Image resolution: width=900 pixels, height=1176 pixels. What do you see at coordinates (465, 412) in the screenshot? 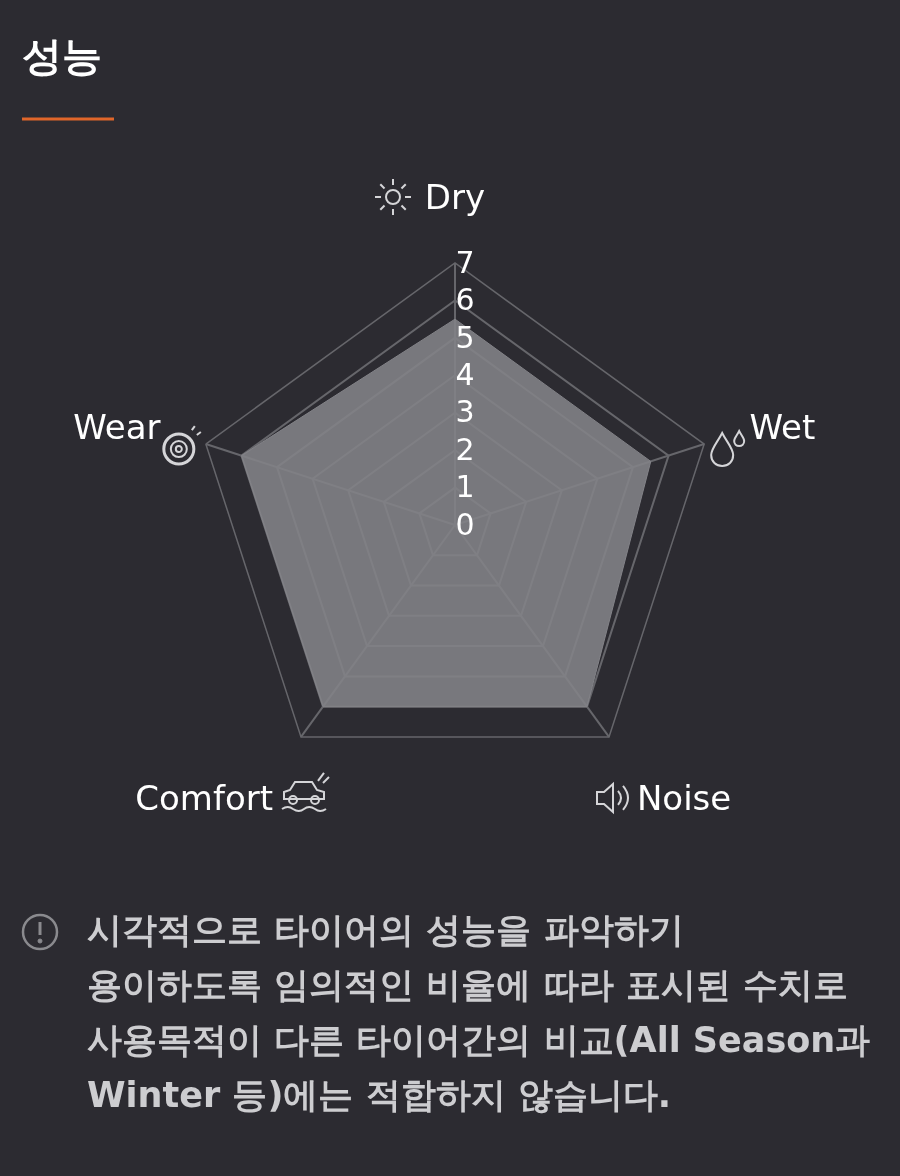
I see `y-tick-label: 3` at bounding box center [465, 412].